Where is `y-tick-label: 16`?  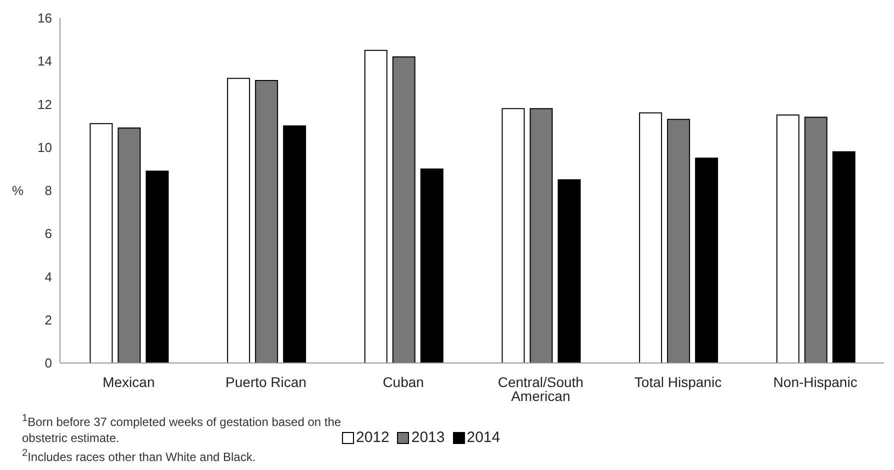
y-tick-label: 16 is located at coordinates (45, 18).